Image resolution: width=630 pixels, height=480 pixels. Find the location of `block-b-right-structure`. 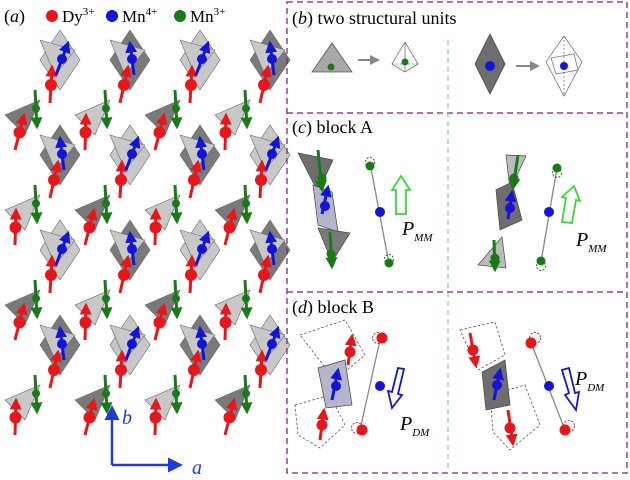

block-b-right-structure is located at coordinates (500, 386).